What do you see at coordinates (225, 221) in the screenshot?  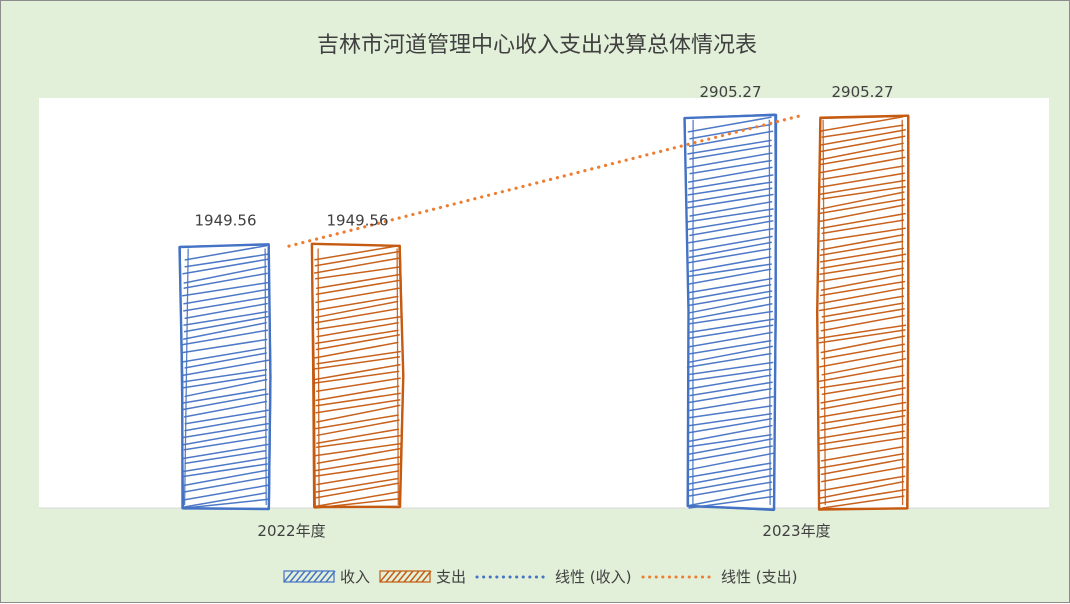 I see `data-label-income-1: 1949.56` at bounding box center [225, 221].